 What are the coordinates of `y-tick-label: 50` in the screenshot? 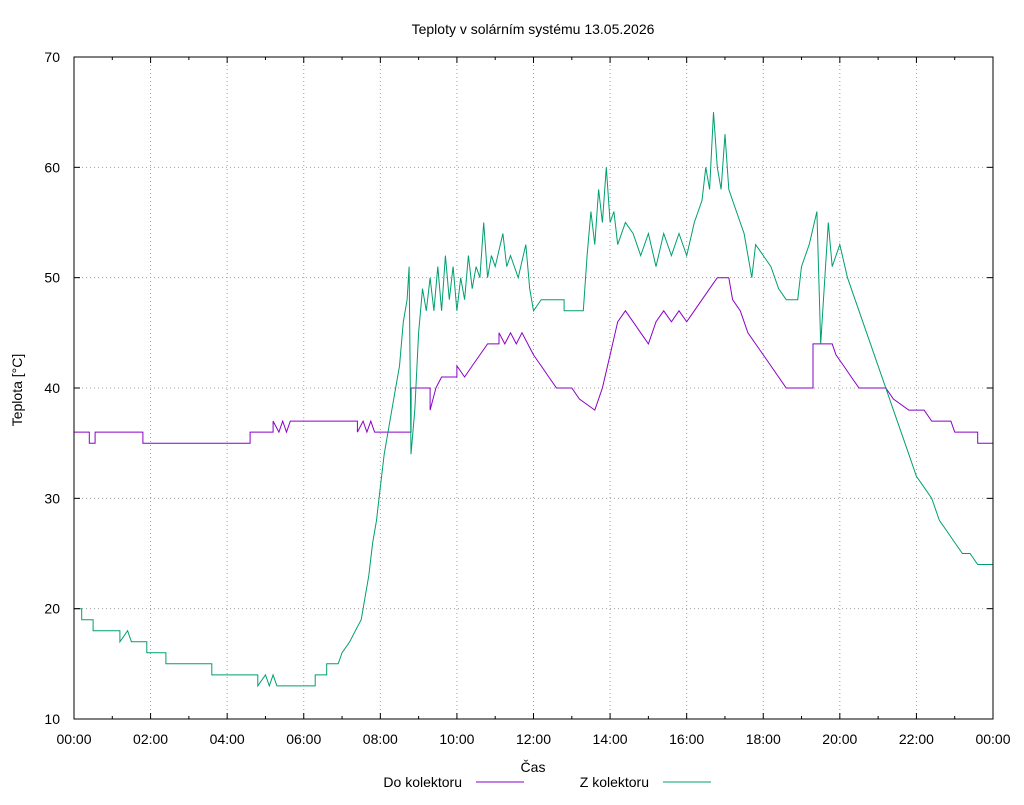 It's located at (52, 278).